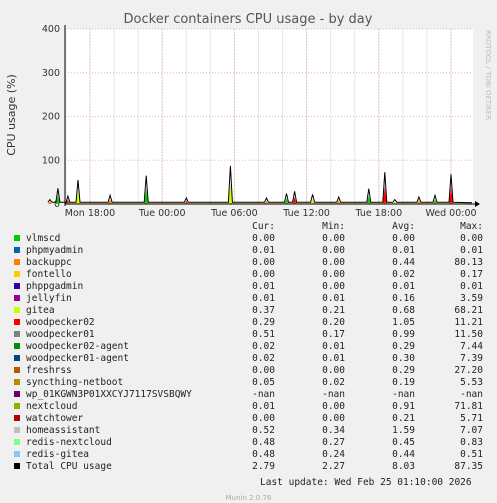  I want to click on x-tick-label: Tue 00:00, so click(162, 213).